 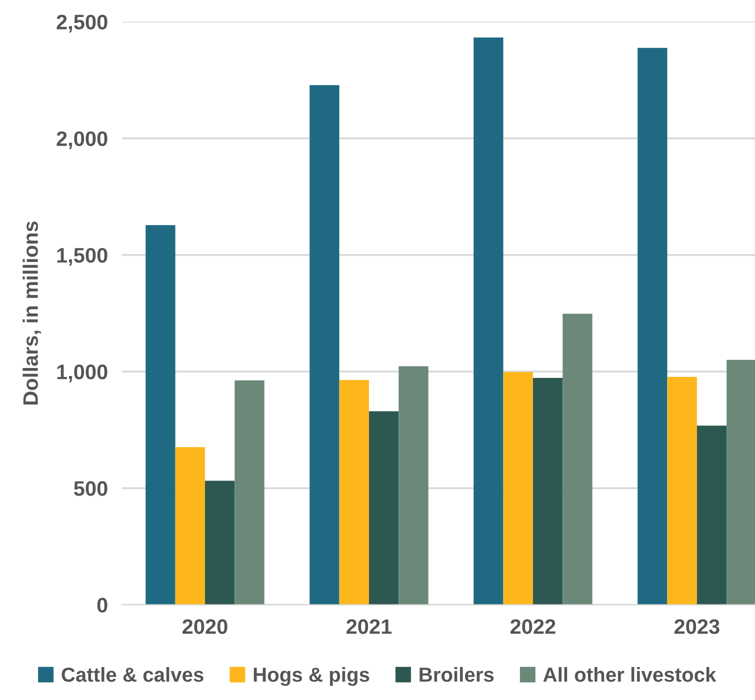 What do you see at coordinates (32, 312) in the screenshot?
I see `y-axis-title: Dollars, in millions` at bounding box center [32, 312].